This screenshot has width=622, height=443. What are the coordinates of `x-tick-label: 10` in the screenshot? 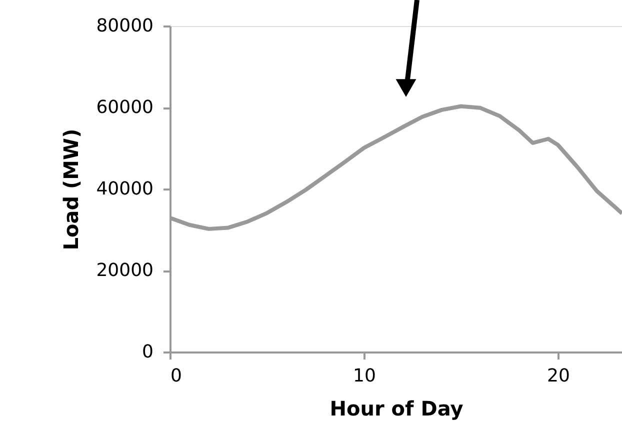 It's located at (364, 376).